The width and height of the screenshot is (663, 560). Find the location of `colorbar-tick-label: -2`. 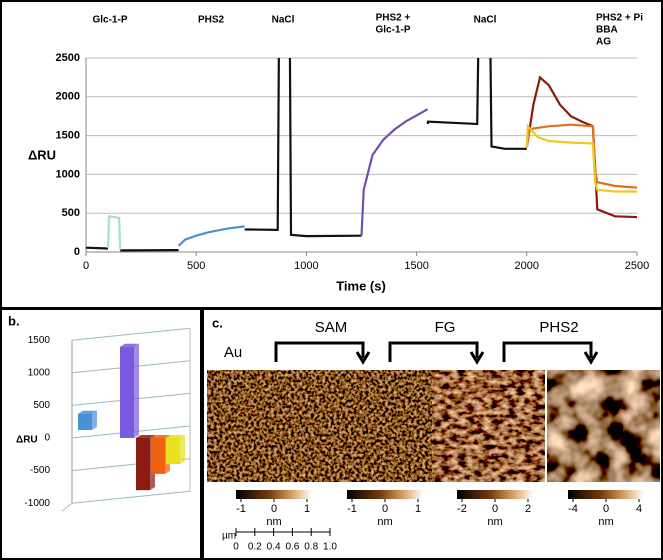

colorbar-tick-label: -2 is located at coordinates (462, 509).